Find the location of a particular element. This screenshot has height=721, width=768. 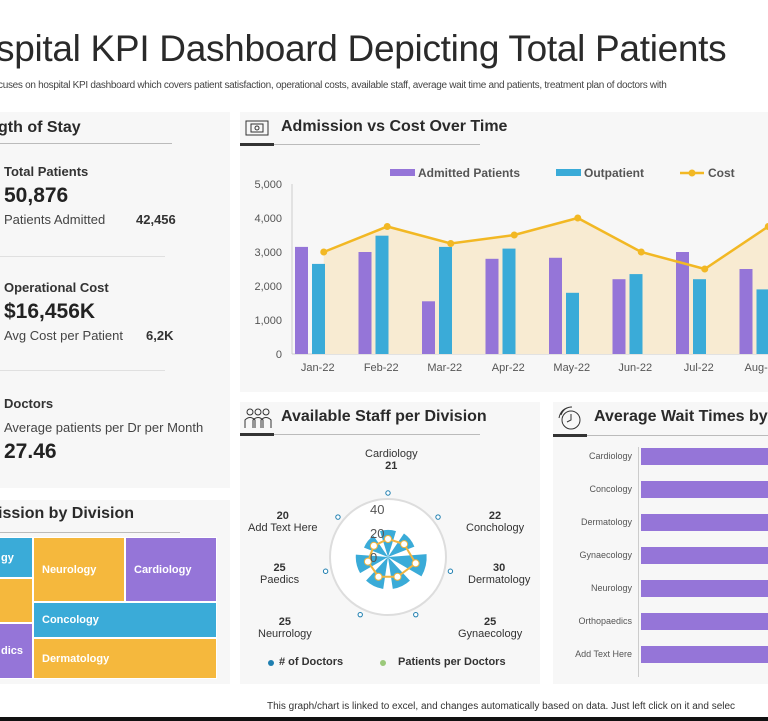

treemap-title: ission by Division is located at coordinates (67, 513).